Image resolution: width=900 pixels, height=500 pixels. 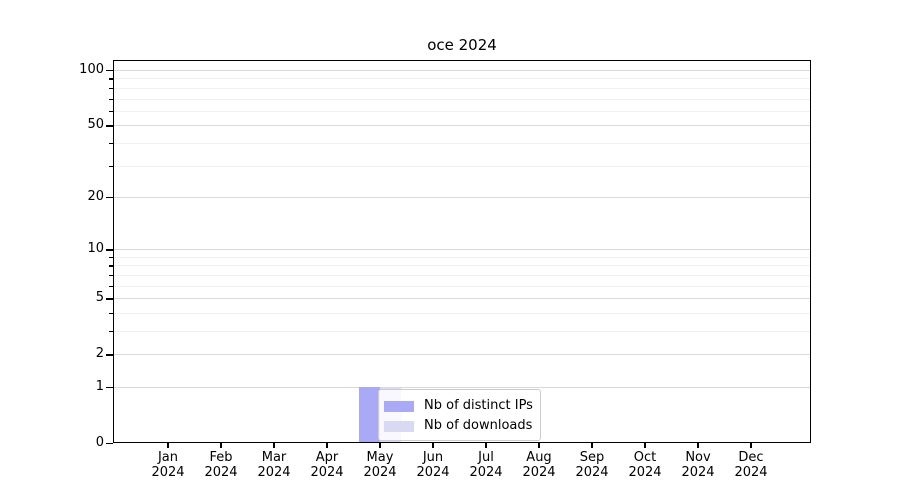 What do you see at coordinates (751, 465) in the screenshot?
I see `x-tick-label: Dec 2024` at bounding box center [751, 465].